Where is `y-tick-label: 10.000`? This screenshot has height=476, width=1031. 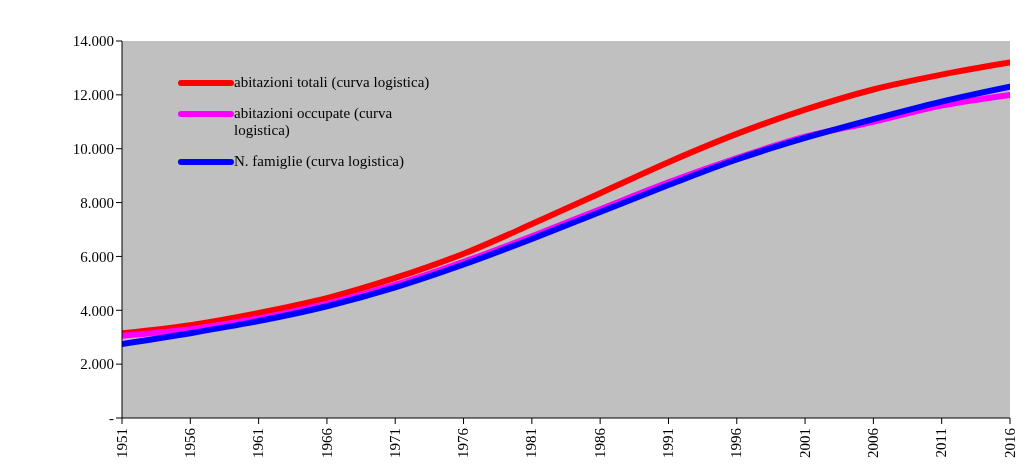
y-tick-label: 10.000 is located at coordinates (93, 149).